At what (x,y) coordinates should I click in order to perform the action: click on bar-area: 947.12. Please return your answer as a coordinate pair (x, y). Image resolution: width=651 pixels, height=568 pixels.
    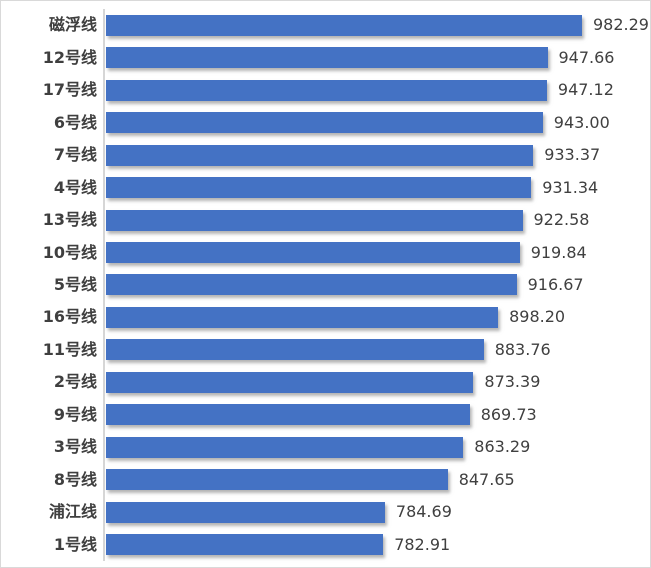
    Looking at the image, I should click on (378, 90).